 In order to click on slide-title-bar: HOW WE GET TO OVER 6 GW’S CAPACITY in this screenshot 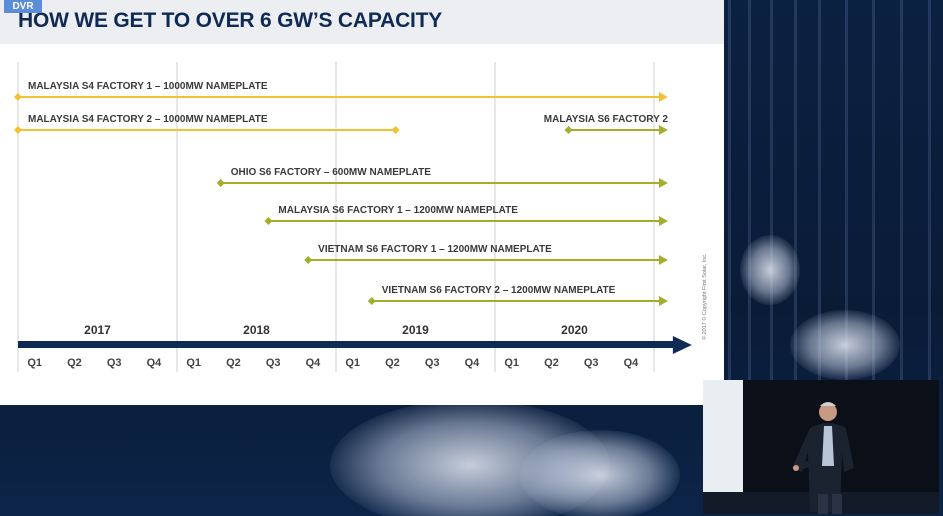, I will do `click(362, 22)`.